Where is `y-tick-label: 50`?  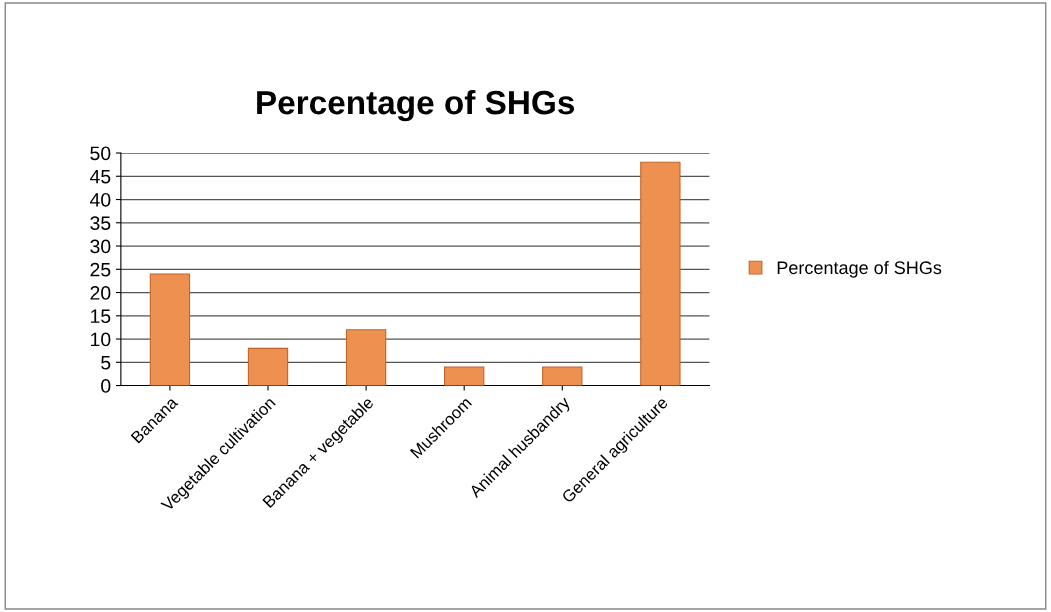 y-tick-label: 50 is located at coordinates (100, 153).